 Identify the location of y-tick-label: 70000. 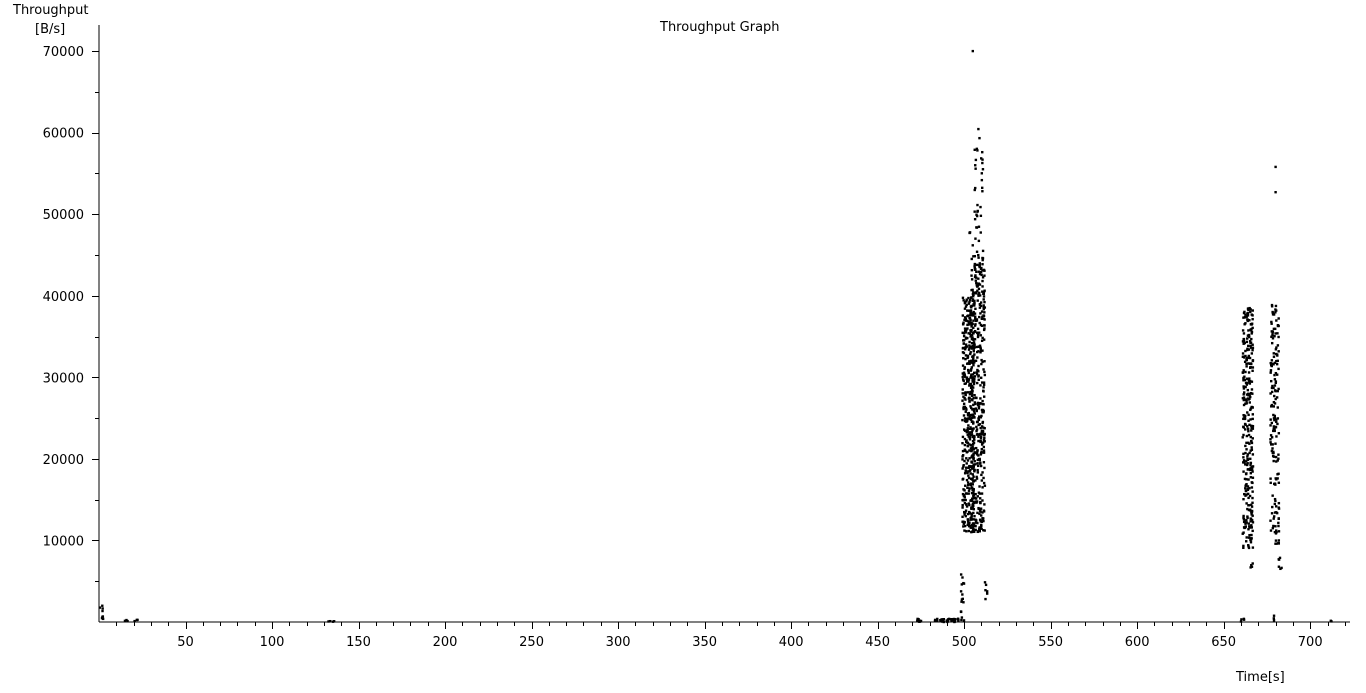
(63, 52).